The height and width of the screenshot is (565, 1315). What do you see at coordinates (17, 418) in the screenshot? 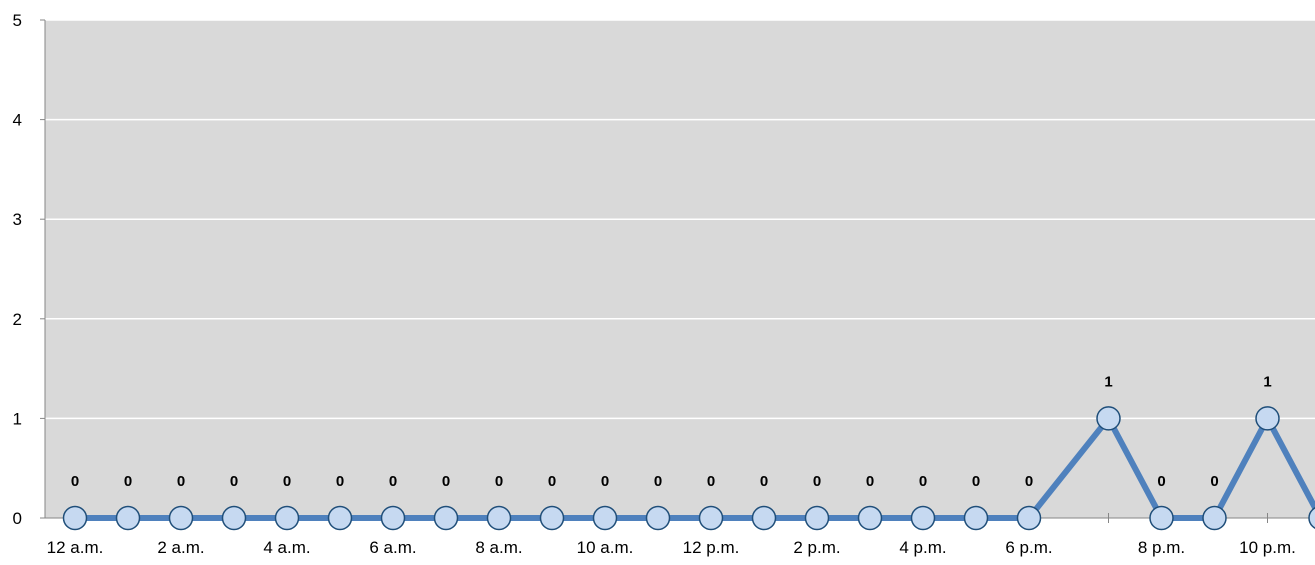
I see `y-tick-label: 1` at bounding box center [17, 418].